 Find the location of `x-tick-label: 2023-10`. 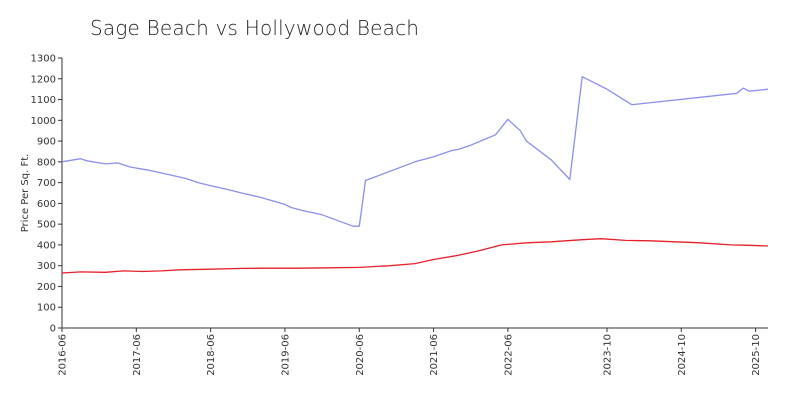

x-tick-label: 2023-10 is located at coordinates (607, 355).